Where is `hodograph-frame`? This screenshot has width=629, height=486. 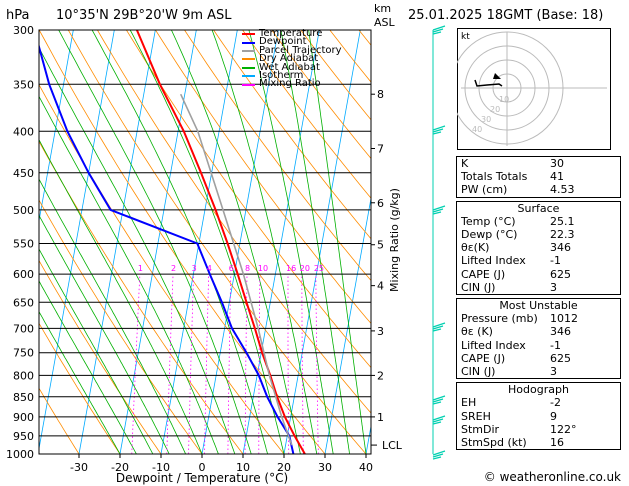 hodograph-frame is located at coordinates (534, 89).